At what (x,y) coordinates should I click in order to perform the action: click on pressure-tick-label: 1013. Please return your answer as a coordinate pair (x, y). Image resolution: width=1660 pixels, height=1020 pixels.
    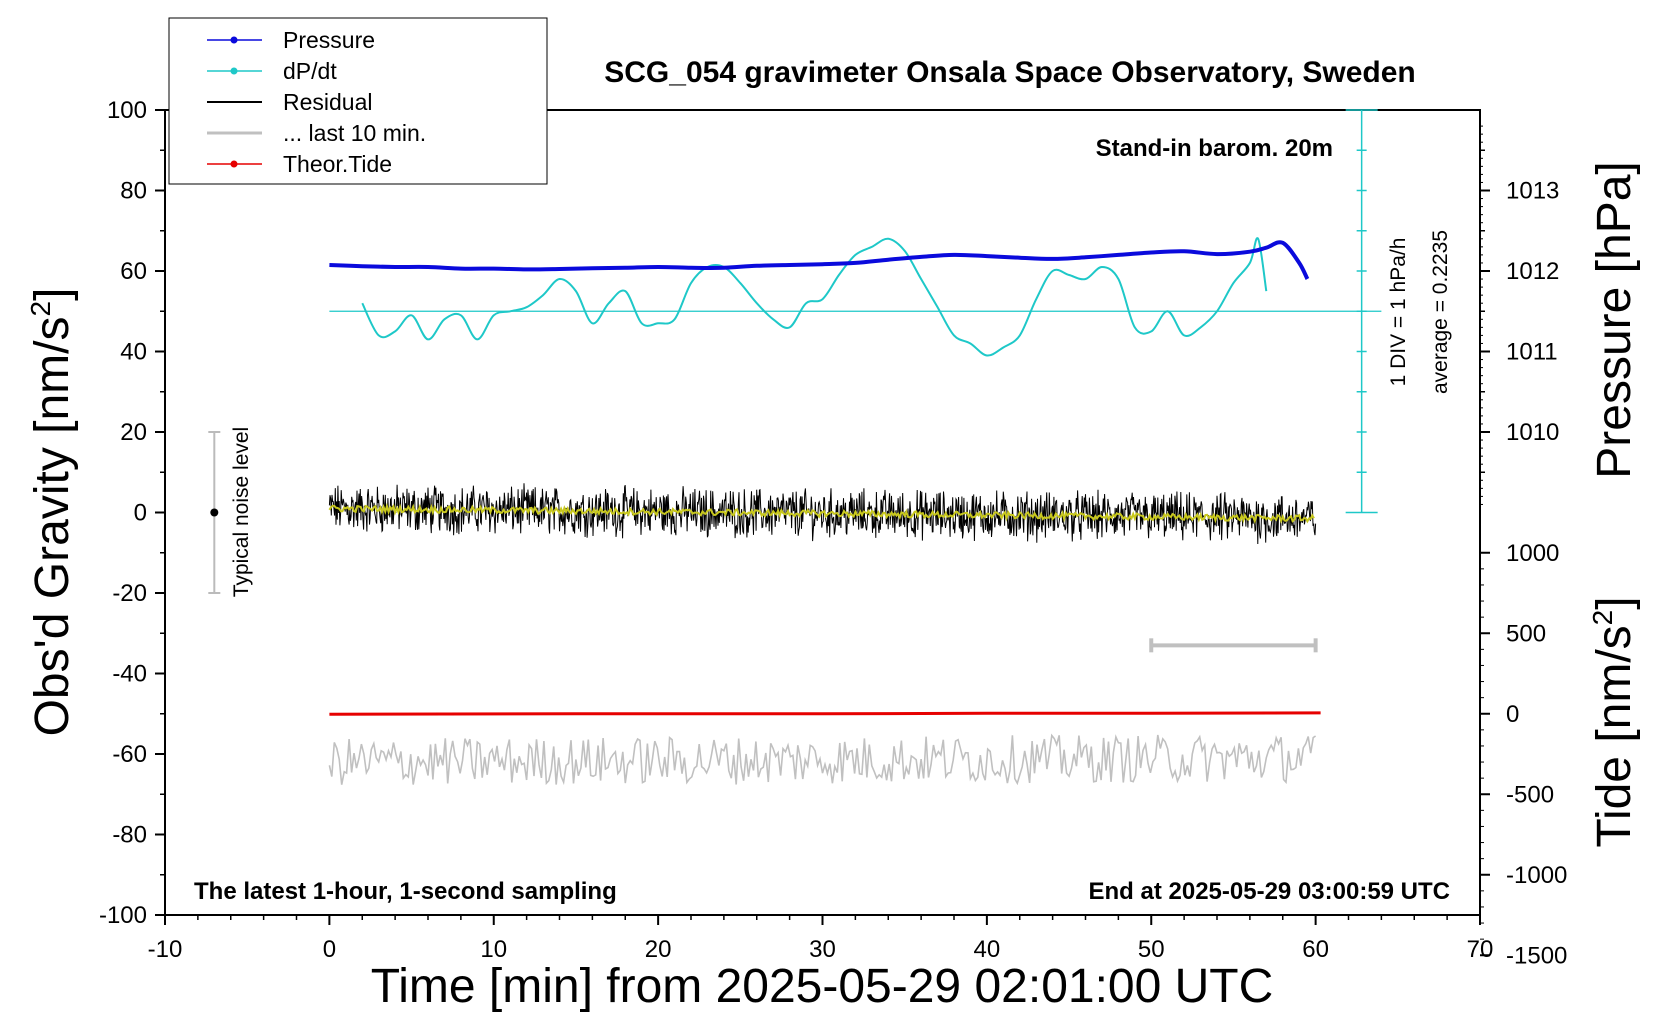
    Looking at the image, I should click on (1532, 191).